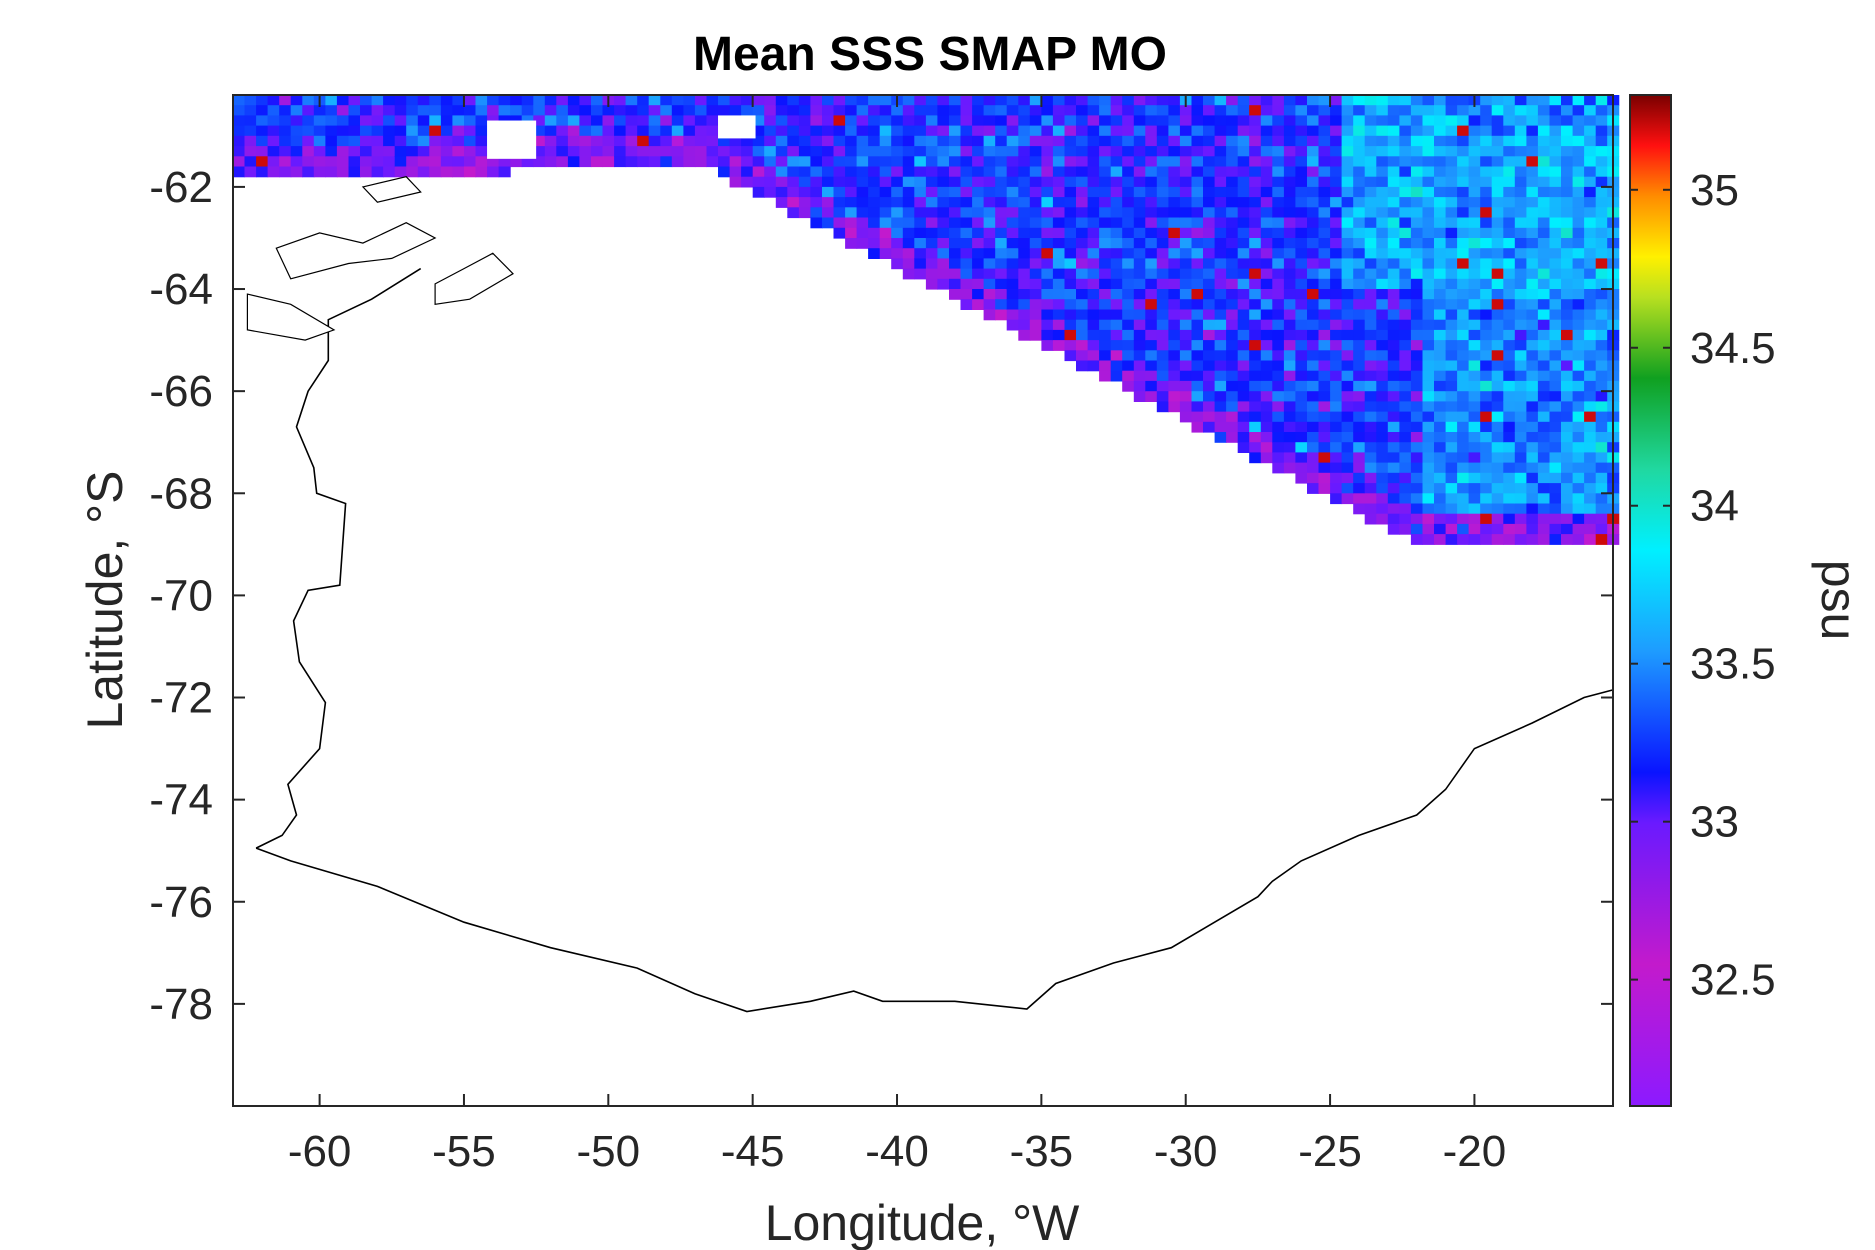  What do you see at coordinates (356, 251) in the screenshot?
I see `island-outline` at bounding box center [356, 251].